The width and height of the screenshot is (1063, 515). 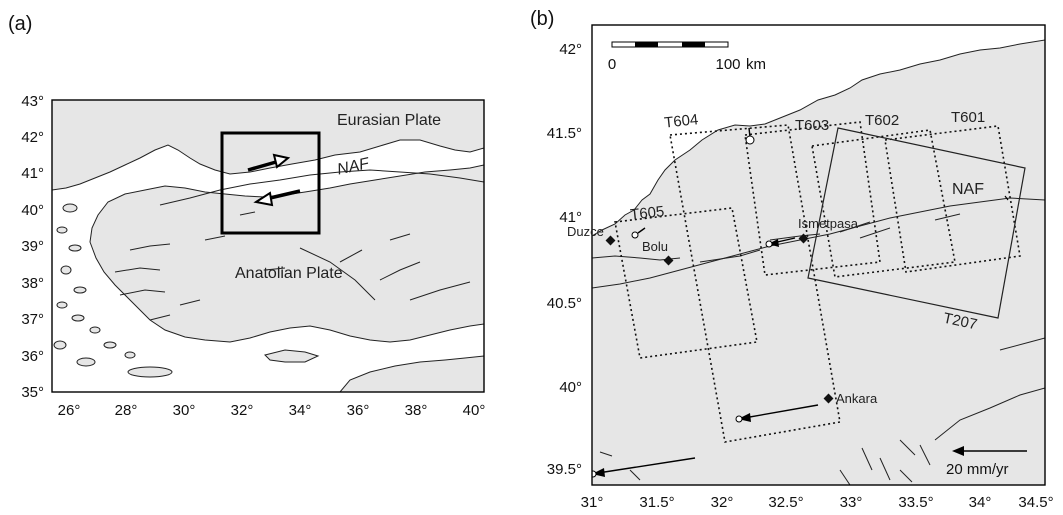 I want to click on panel-a-naf-trace, so click(x=321, y=187).